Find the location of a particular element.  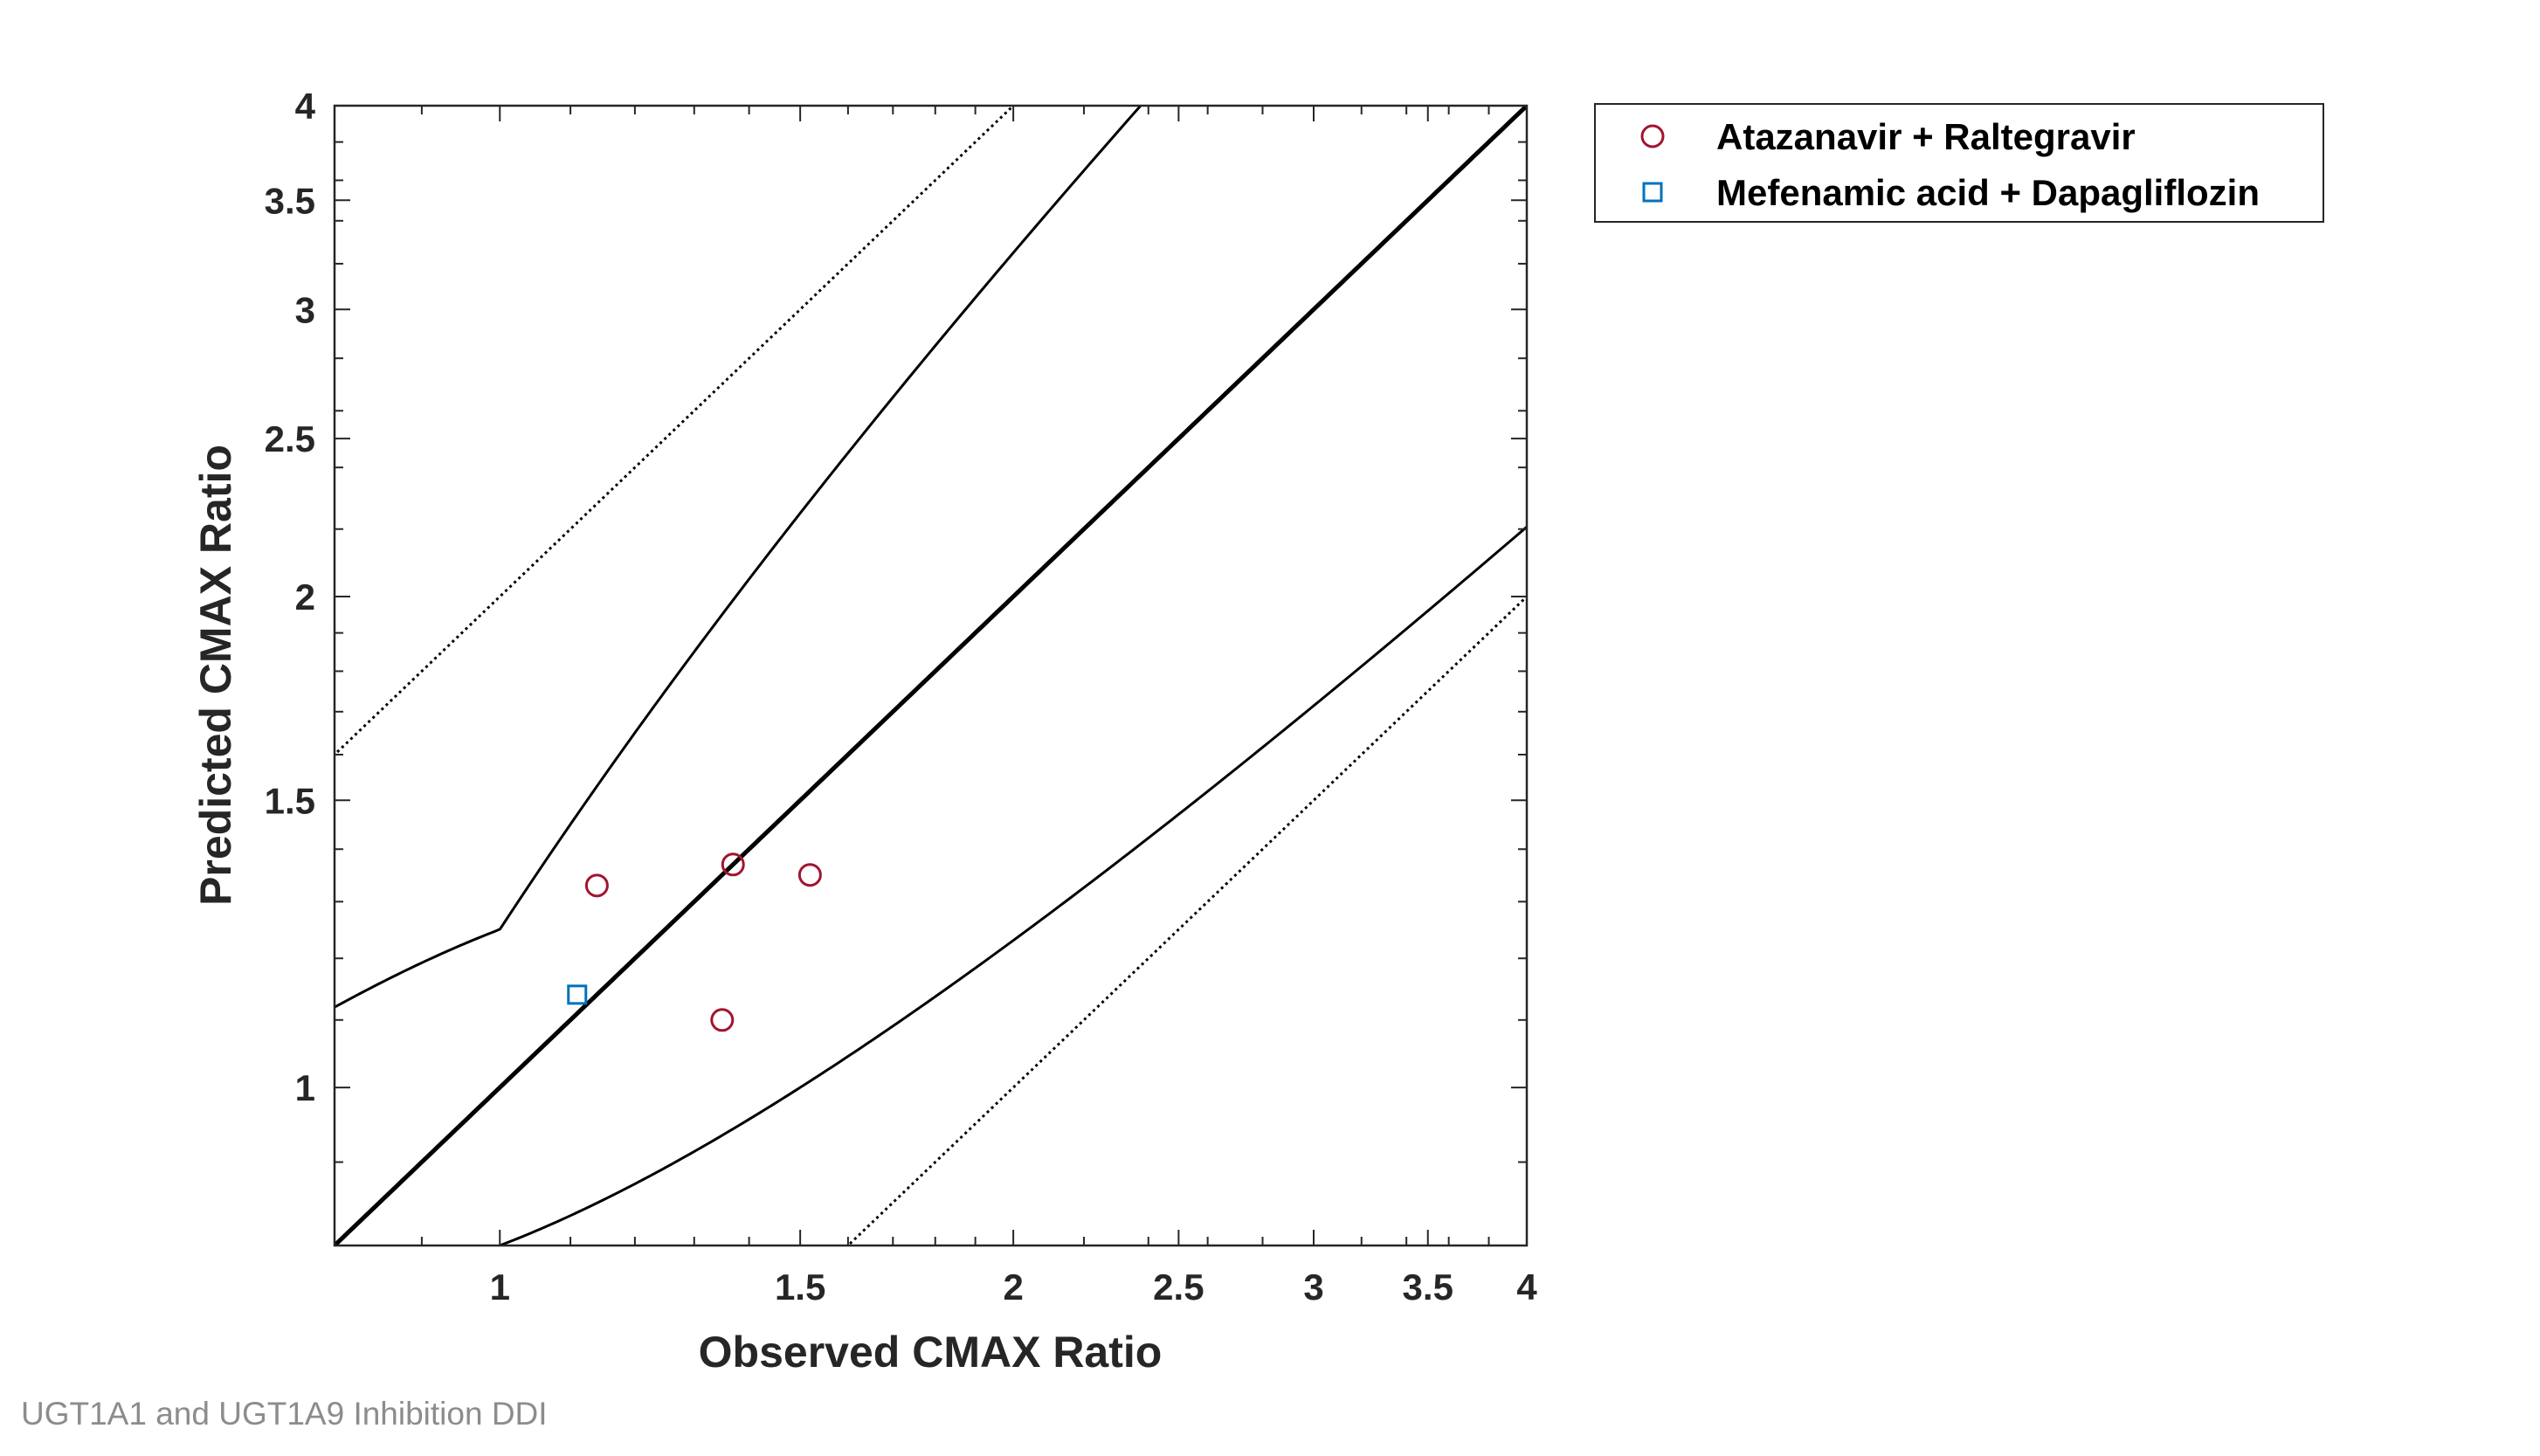

legend-box is located at coordinates (1959, 163).